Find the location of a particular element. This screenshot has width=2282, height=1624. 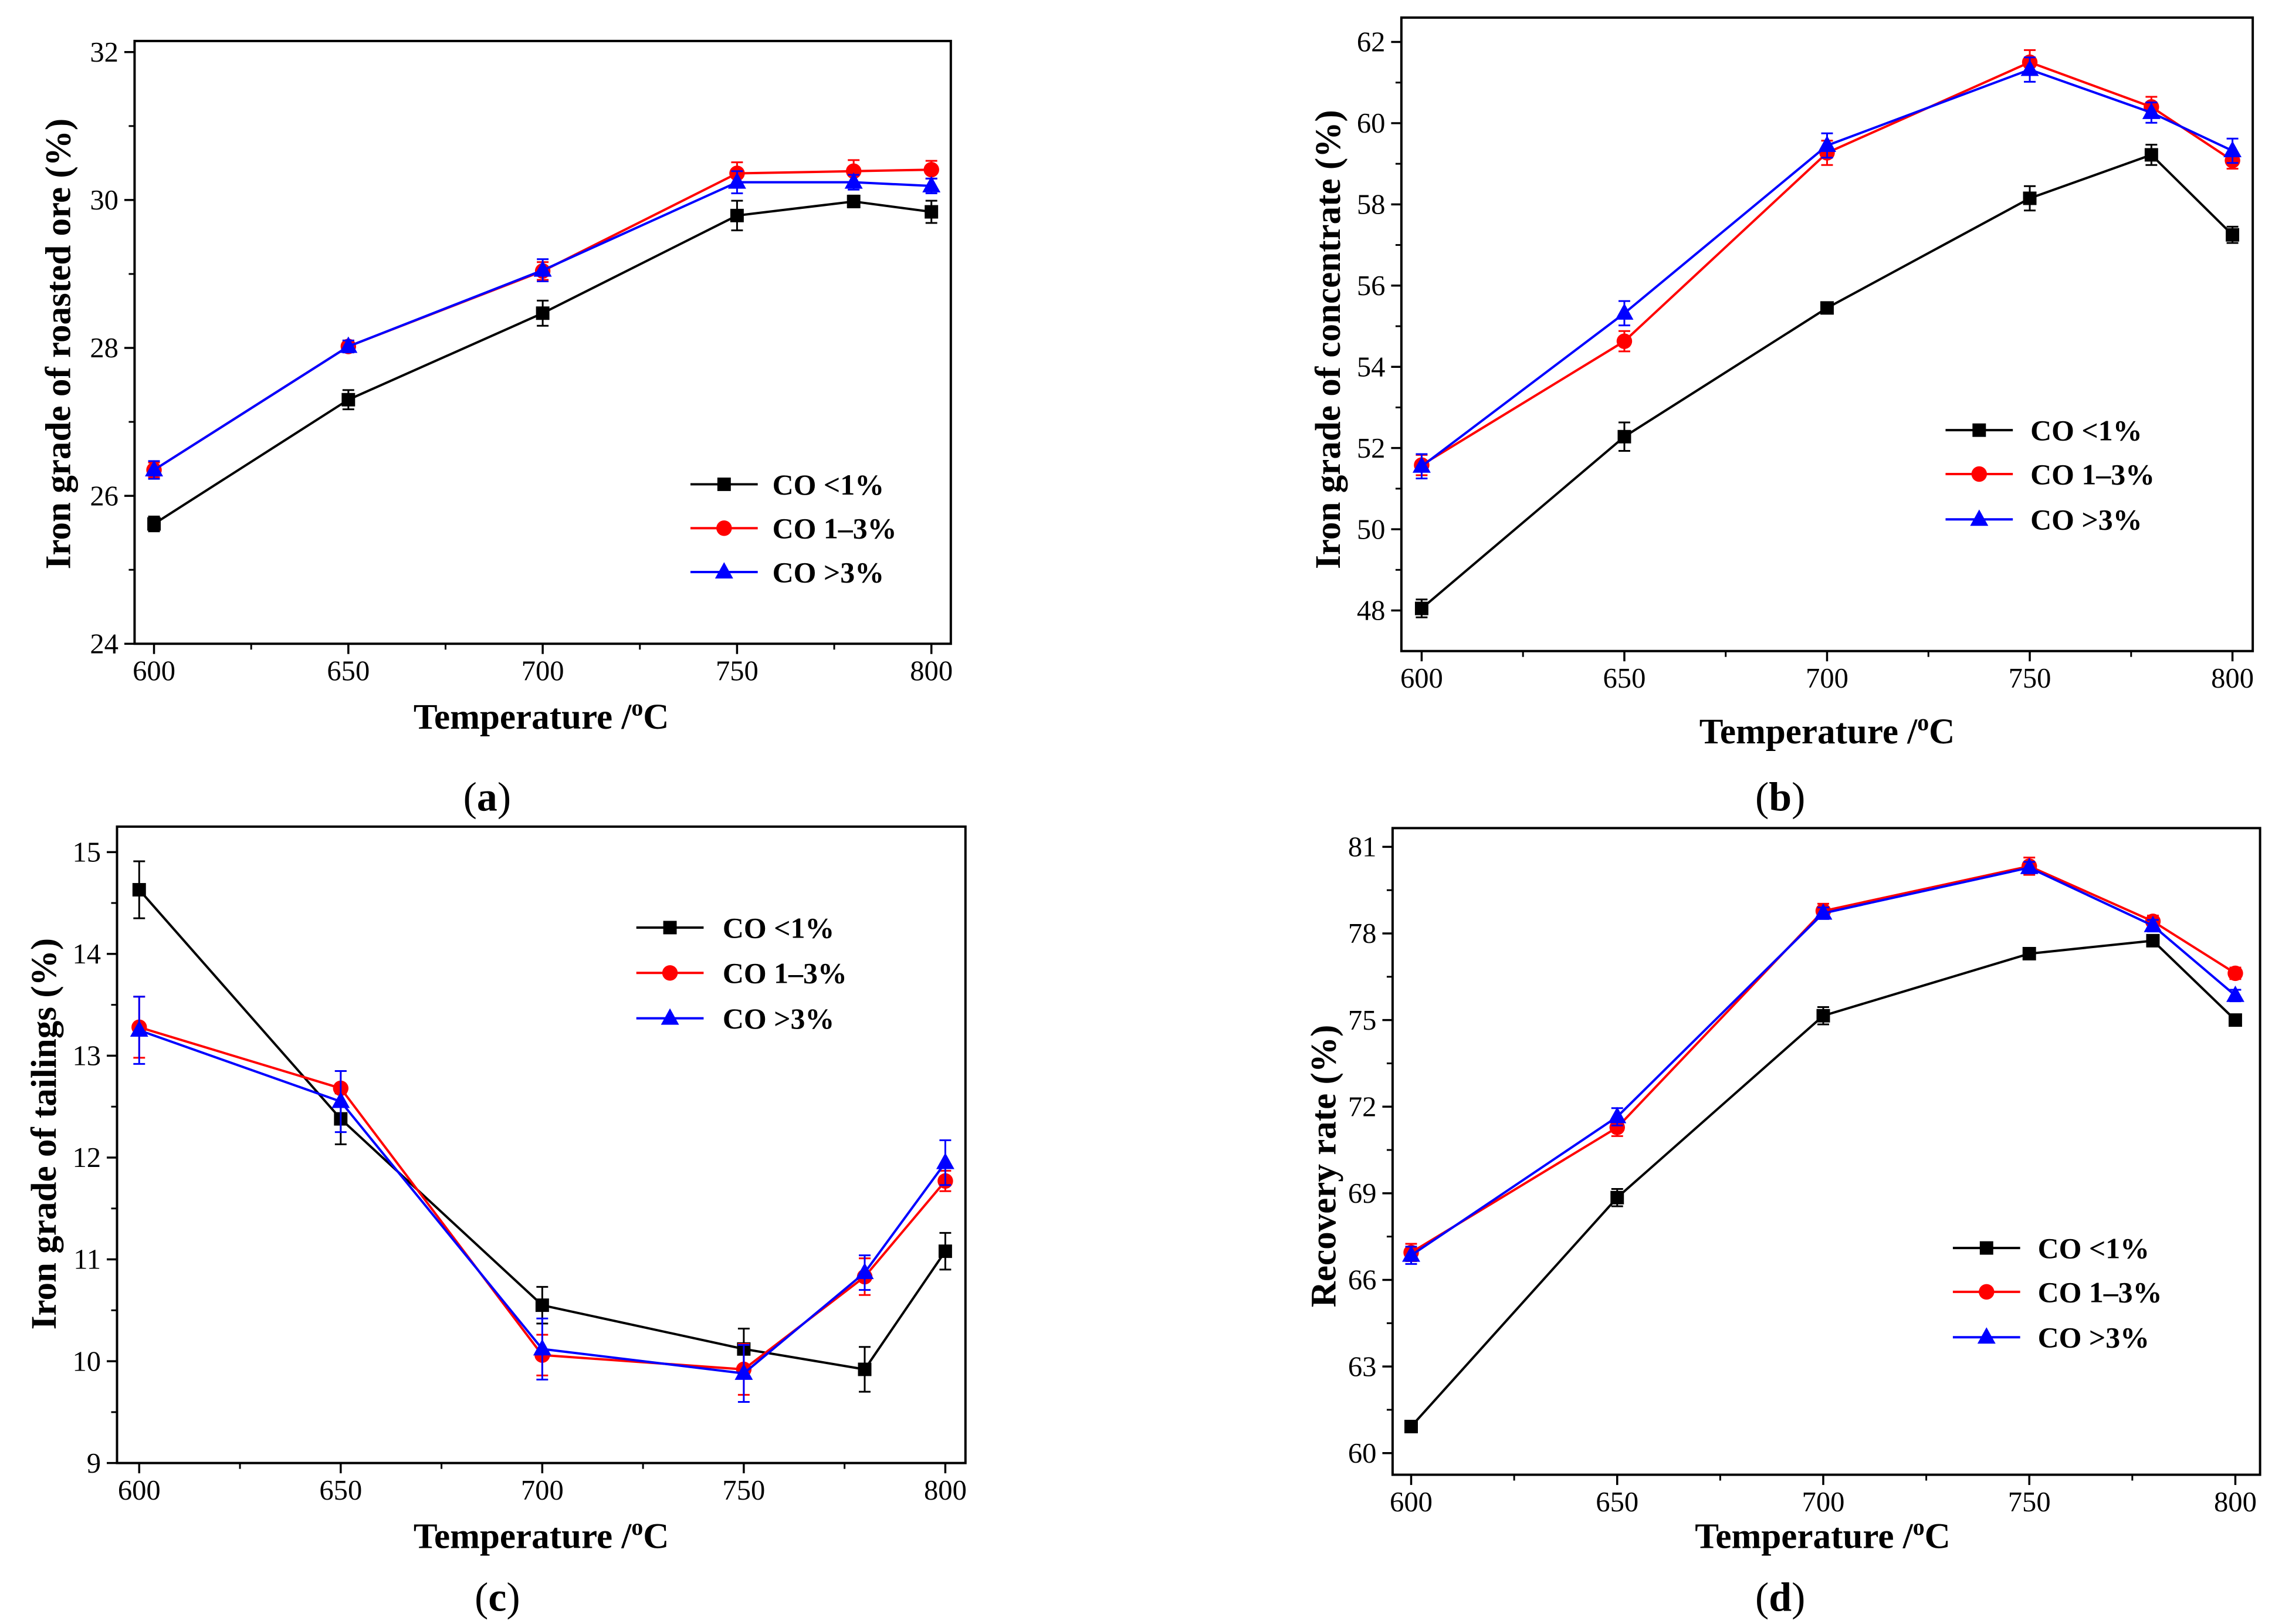

legend-entry-co-1-3: CO 1–3% is located at coordinates (2057, 1292).